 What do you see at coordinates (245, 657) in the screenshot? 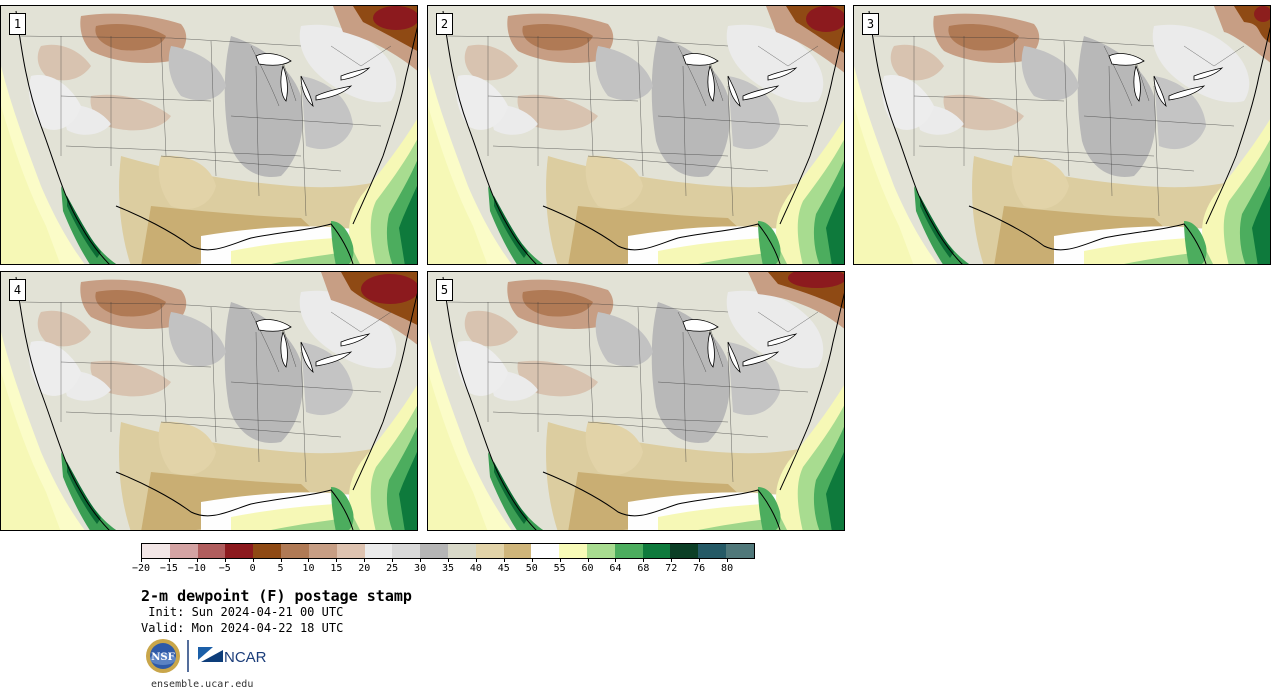
I see `ncar-logo-text: NCAR` at bounding box center [245, 657].